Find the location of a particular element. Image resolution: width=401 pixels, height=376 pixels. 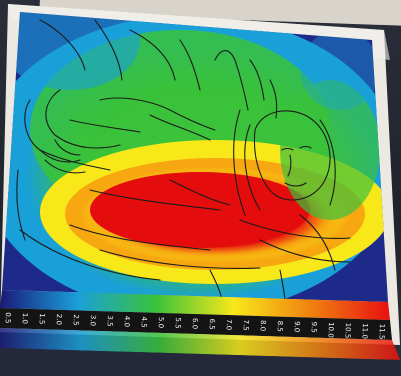

scale-tick-label: 9.5 is located at coordinates (314, 327).